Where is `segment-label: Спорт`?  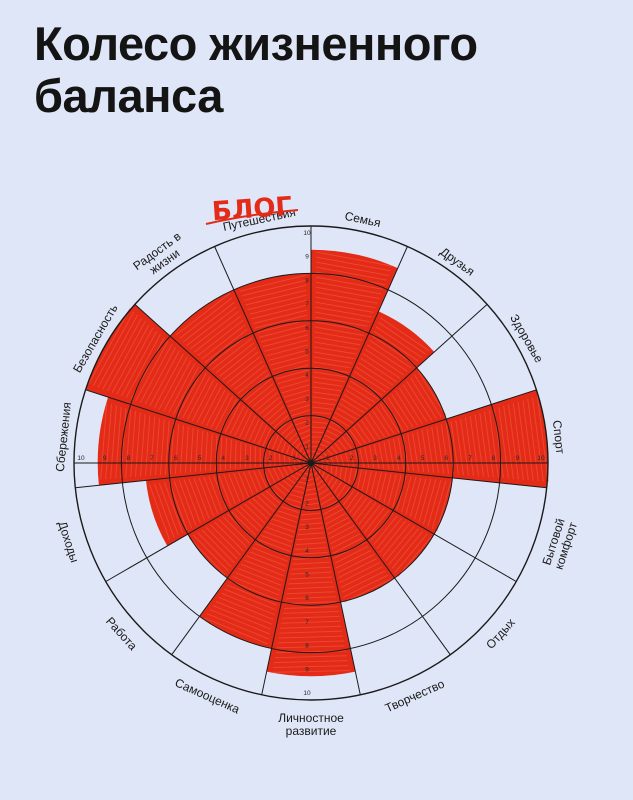 segment-label: Спорт is located at coordinates (559, 437).